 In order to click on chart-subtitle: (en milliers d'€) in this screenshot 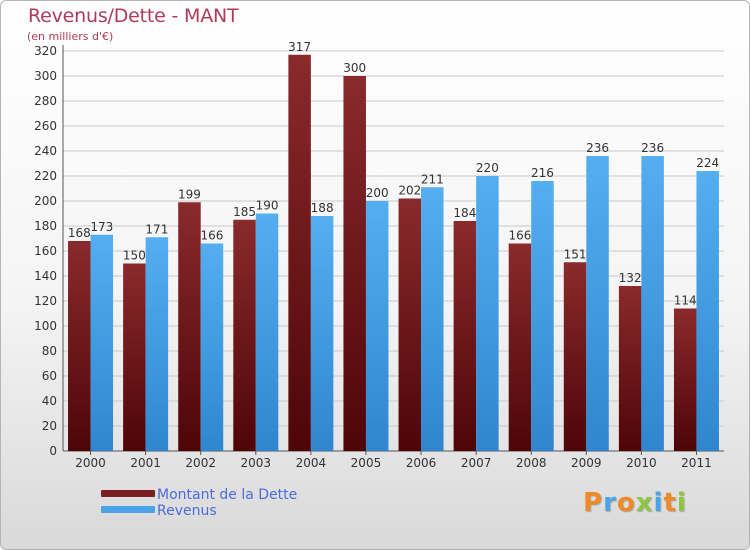, I will do `click(70, 36)`.